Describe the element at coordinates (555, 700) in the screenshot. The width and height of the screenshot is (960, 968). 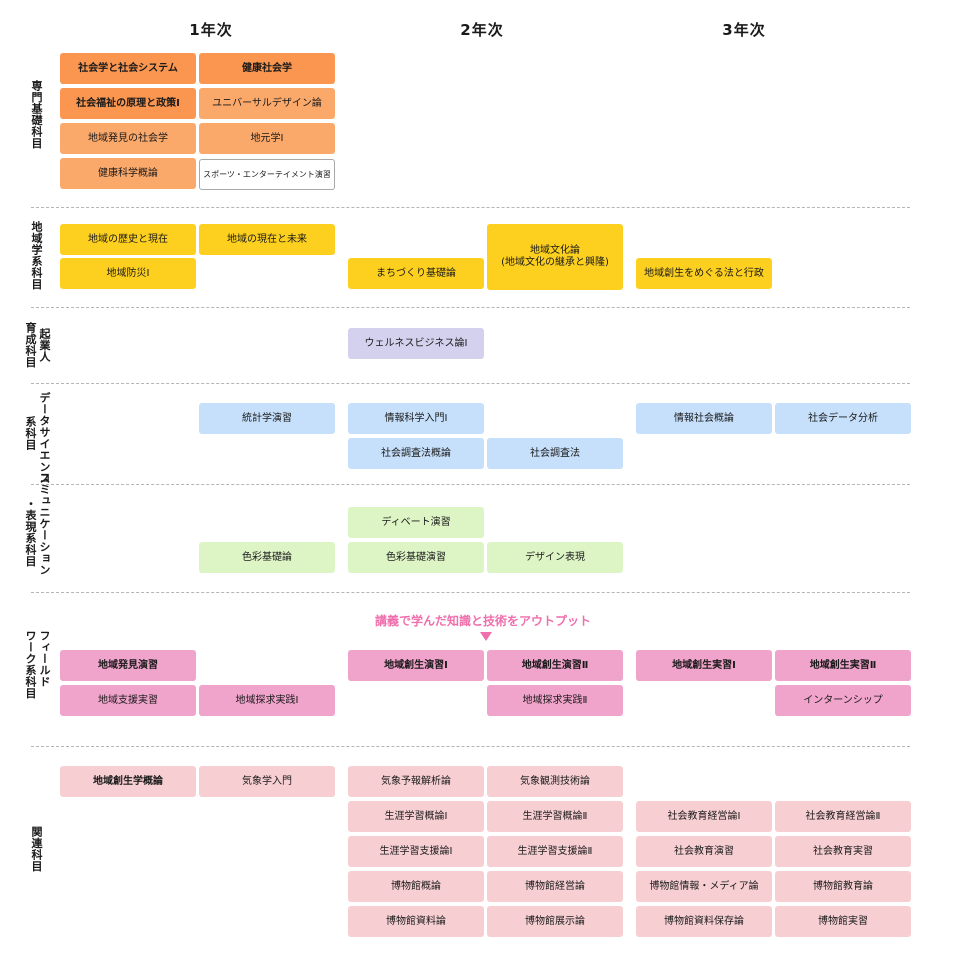
I see `course-tankyu-2: 地域探求実践Ⅱ` at that location.